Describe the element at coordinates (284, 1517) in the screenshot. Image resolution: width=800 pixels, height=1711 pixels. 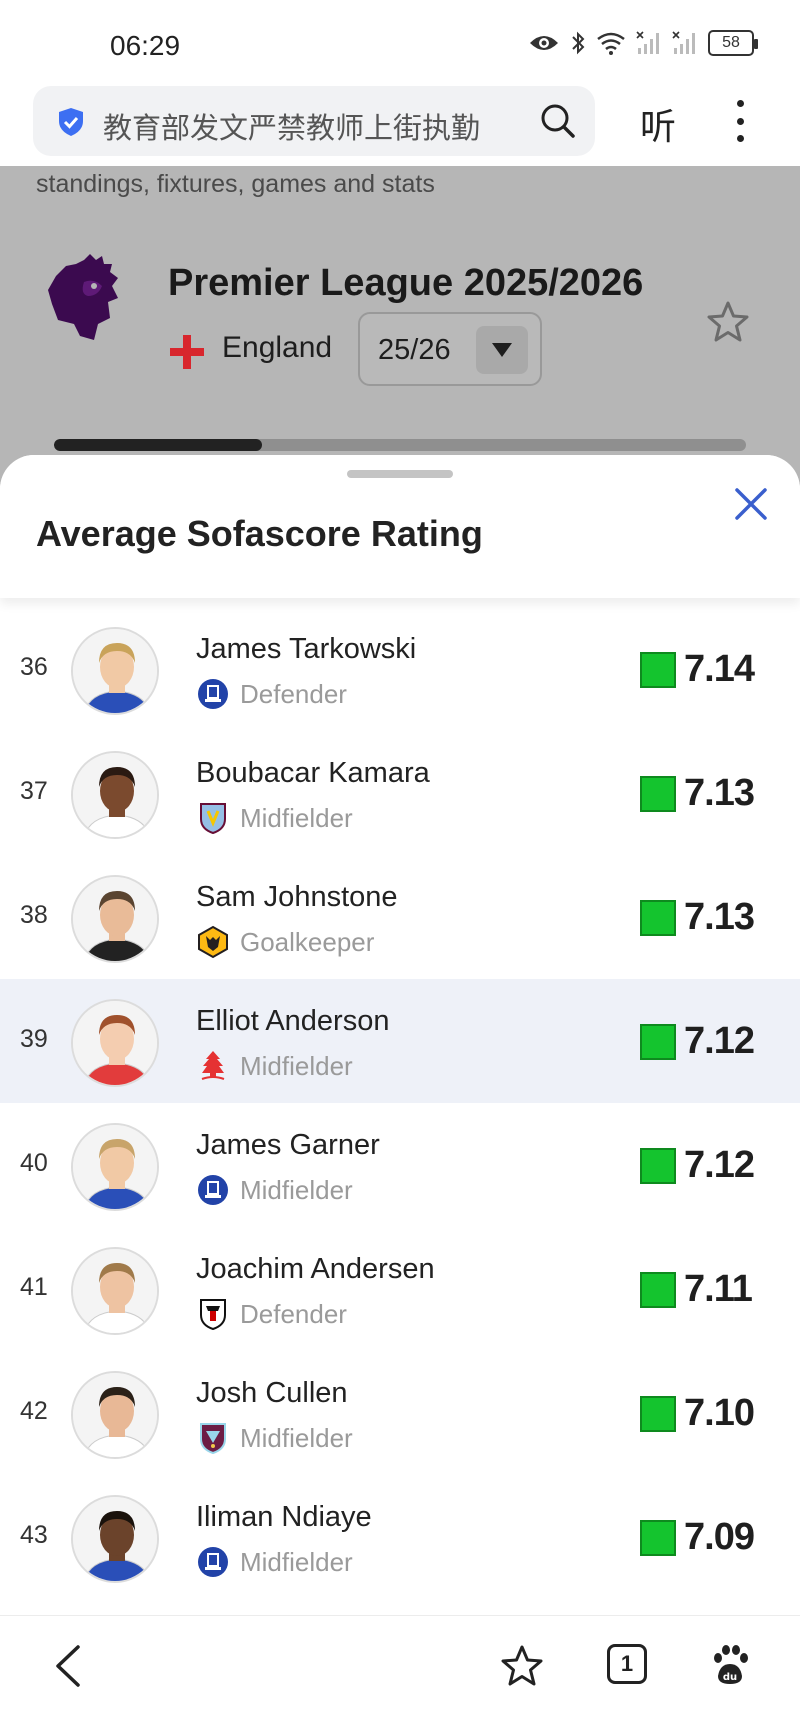
I see `player-name: Iliman Ndiaye` at that location.